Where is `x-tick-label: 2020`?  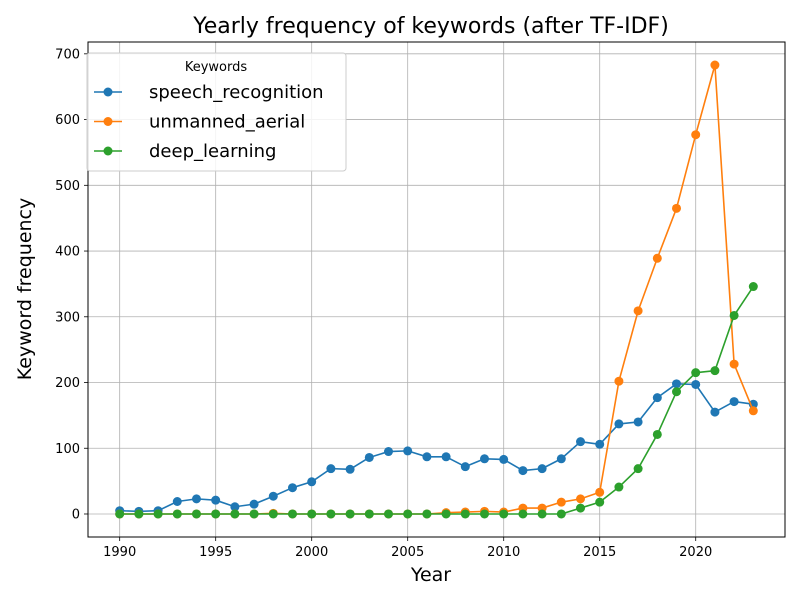 x-tick-label: 2020 is located at coordinates (695, 552).